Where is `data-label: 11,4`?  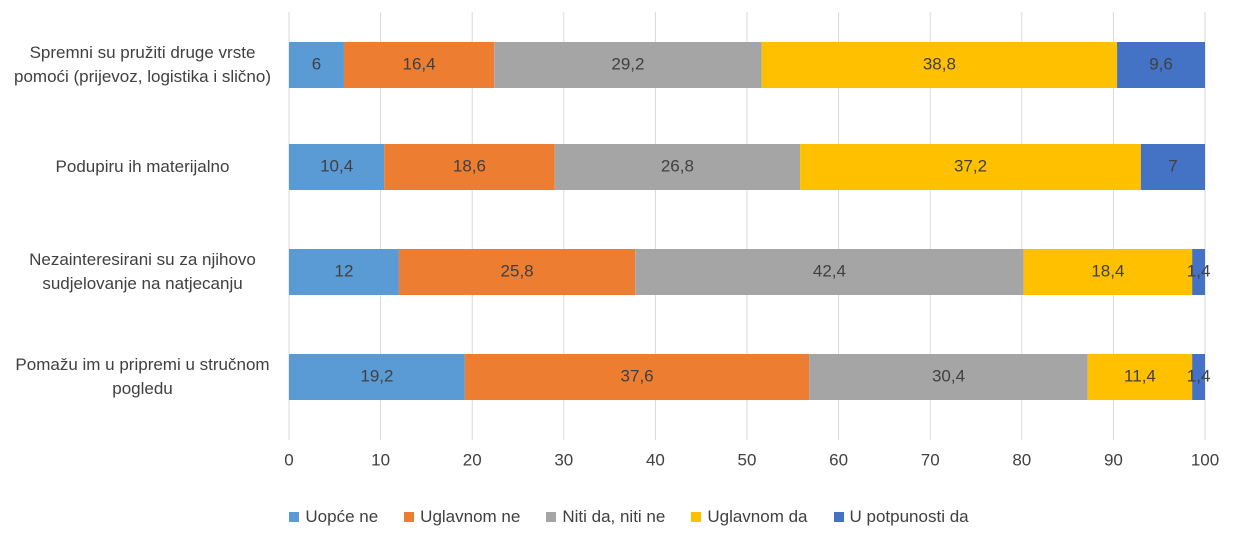
data-label: 11,4 is located at coordinates (1140, 375).